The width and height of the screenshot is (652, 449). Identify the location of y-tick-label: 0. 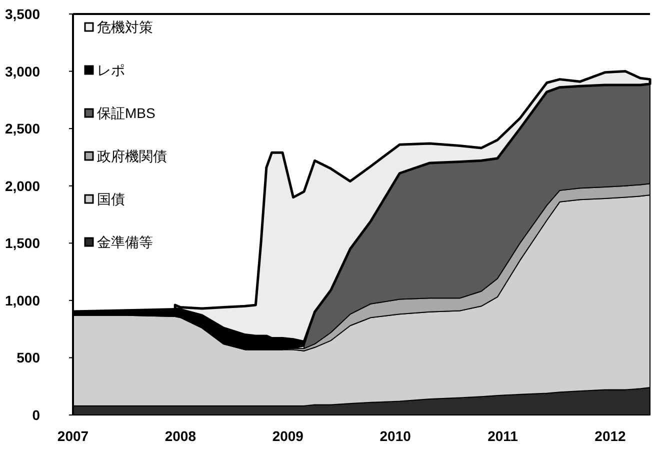
(36, 415).